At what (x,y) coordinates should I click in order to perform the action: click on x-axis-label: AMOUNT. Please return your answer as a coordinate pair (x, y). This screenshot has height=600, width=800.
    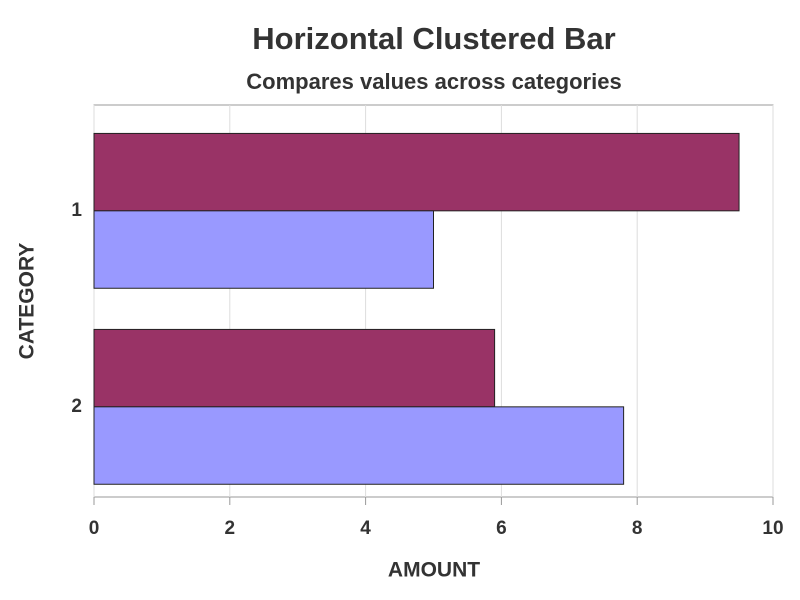
    Looking at the image, I should click on (434, 570).